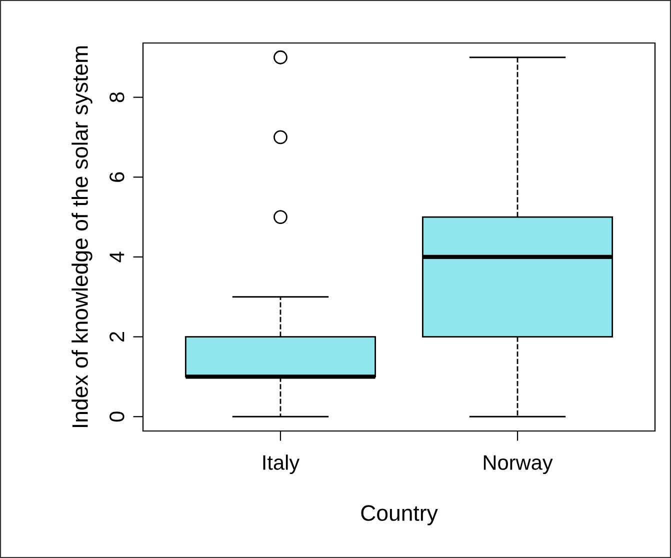  I want to click on y-axis-title: Index of knowledge of the solar system, so click(82, 237).